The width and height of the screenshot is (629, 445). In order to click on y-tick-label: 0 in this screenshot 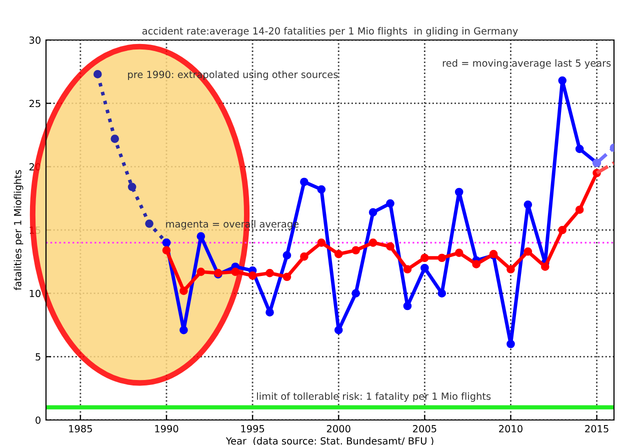, I will do `click(38, 420)`.